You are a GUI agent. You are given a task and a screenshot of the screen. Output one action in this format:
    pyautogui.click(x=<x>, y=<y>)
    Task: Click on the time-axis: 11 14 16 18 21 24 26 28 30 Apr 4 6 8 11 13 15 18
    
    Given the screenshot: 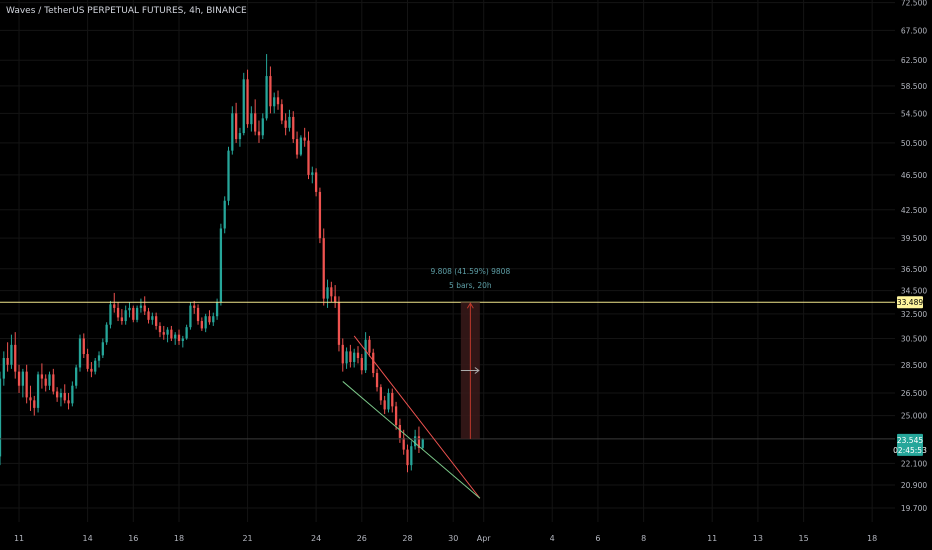 What is the action you would take?
    pyautogui.click(x=445, y=538)
    